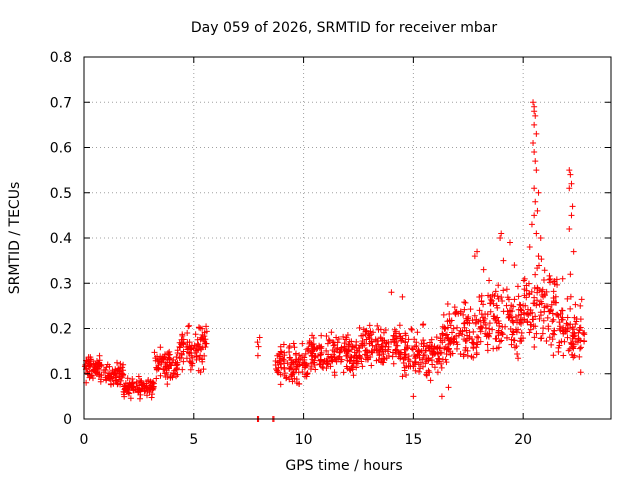 The image size is (640, 480). Describe the element at coordinates (15, 238) in the screenshot. I see `y-axis-label: SRMTID / TECUs` at that location.